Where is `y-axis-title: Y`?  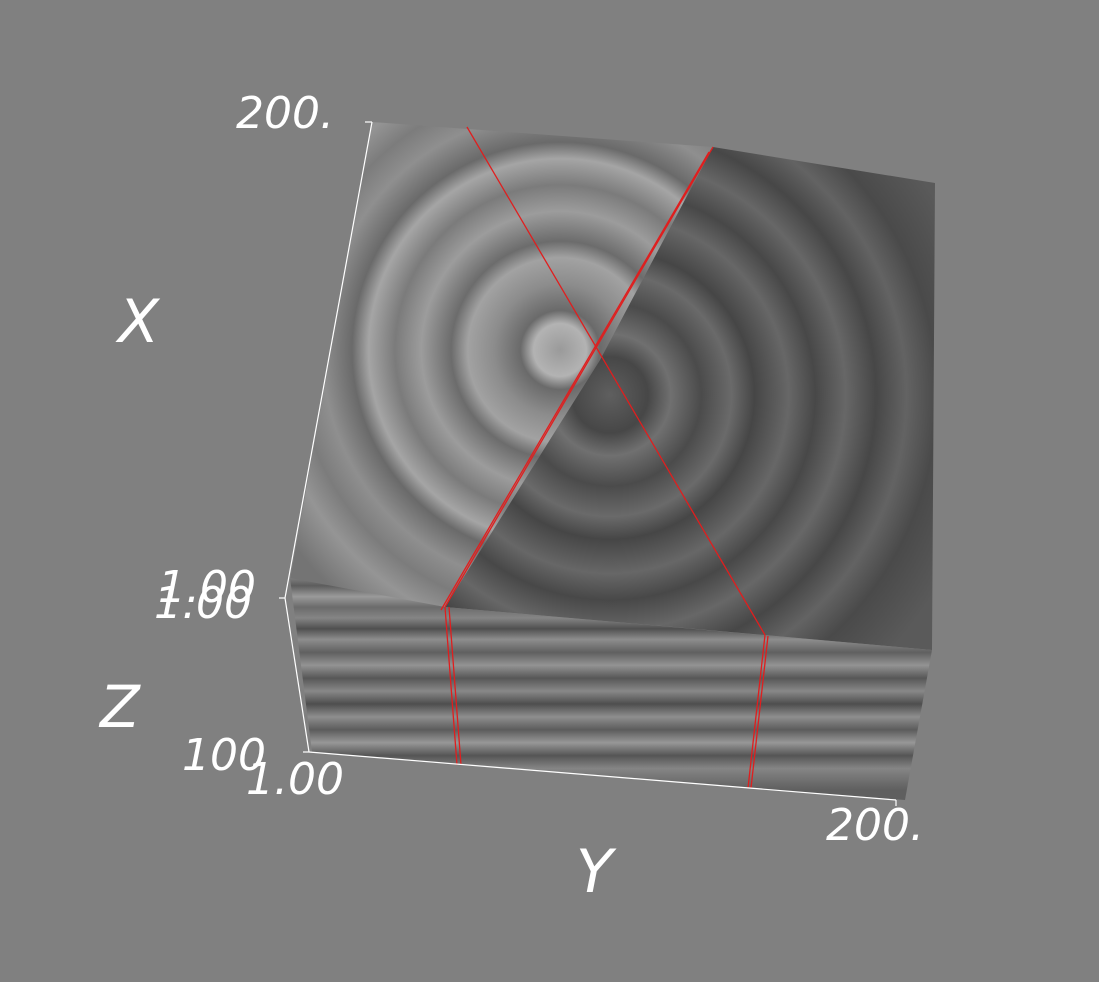 y-axis-title: Y is located at coordinates (594, 872).